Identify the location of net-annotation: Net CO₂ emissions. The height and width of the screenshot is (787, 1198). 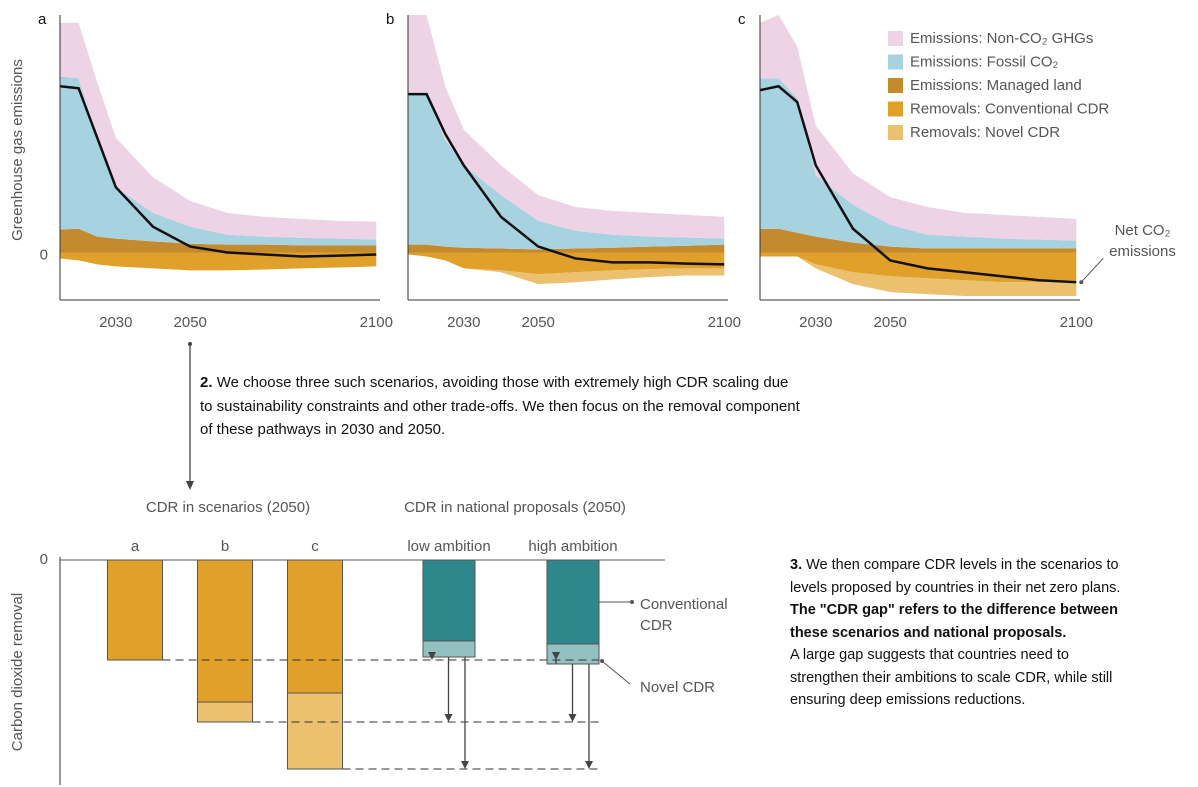
(1142, 241).